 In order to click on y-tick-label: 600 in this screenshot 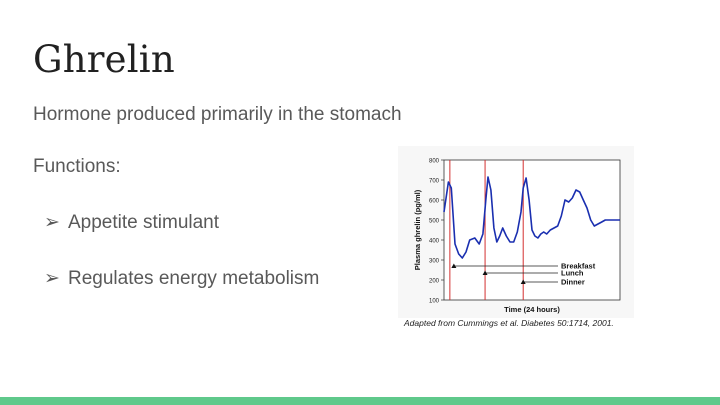, I will do `click(434, 202)`.